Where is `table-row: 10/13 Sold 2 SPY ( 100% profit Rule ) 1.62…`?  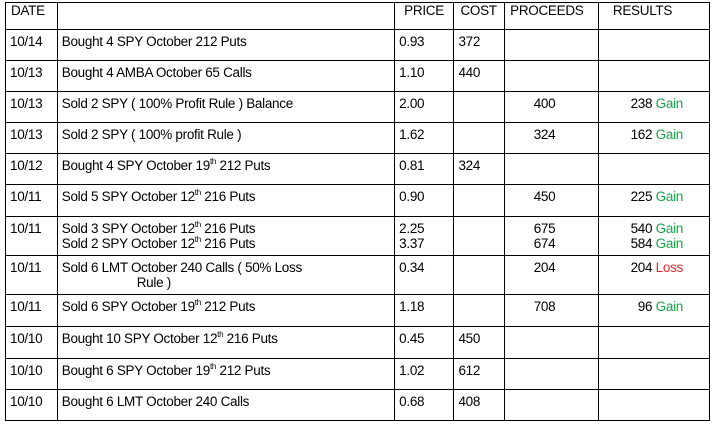
table-row: 10/13 Sold 2 SPY ( 100% profit Rule ) 1.62… is located at coordinates (358, 138).